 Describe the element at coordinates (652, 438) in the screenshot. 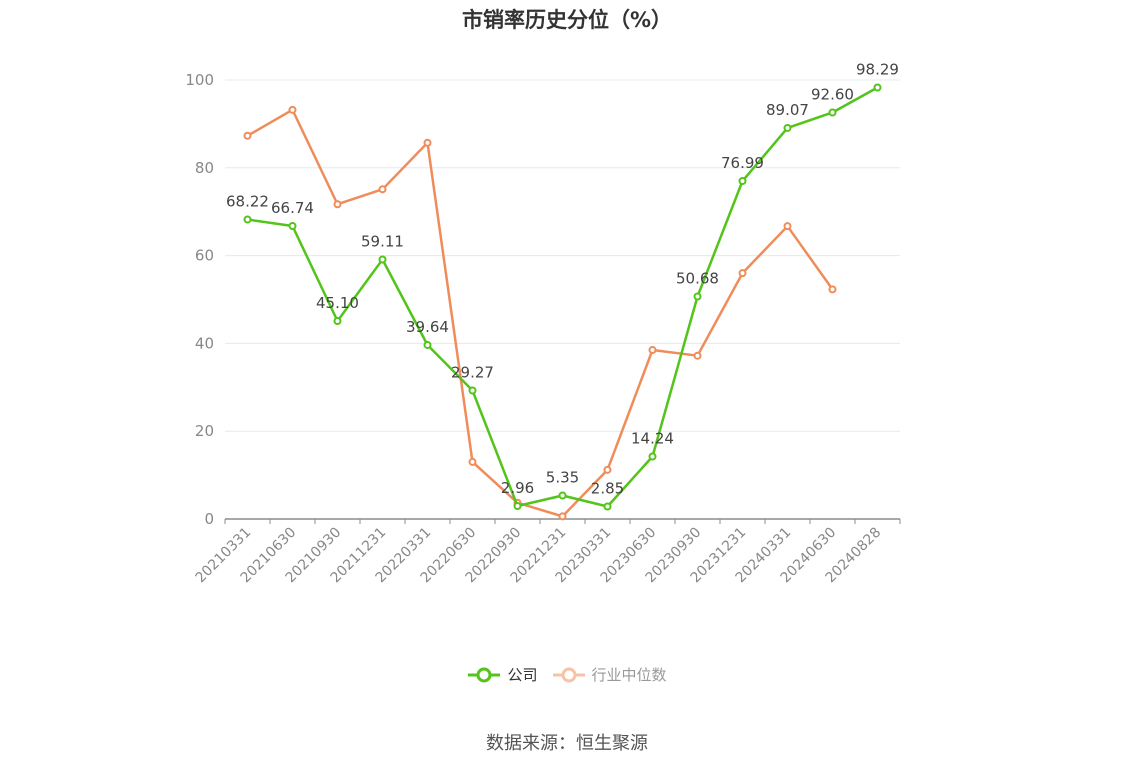

I see `data-label-company: 14.24` at that location.